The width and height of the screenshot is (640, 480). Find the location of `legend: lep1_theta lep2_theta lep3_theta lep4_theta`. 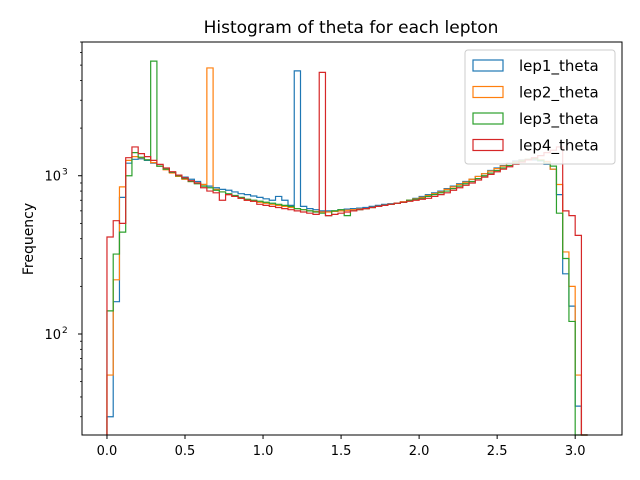

legend: lep1_theta lep2_theta lep3_theta lep4_theta is located at coordinates (540, 107).